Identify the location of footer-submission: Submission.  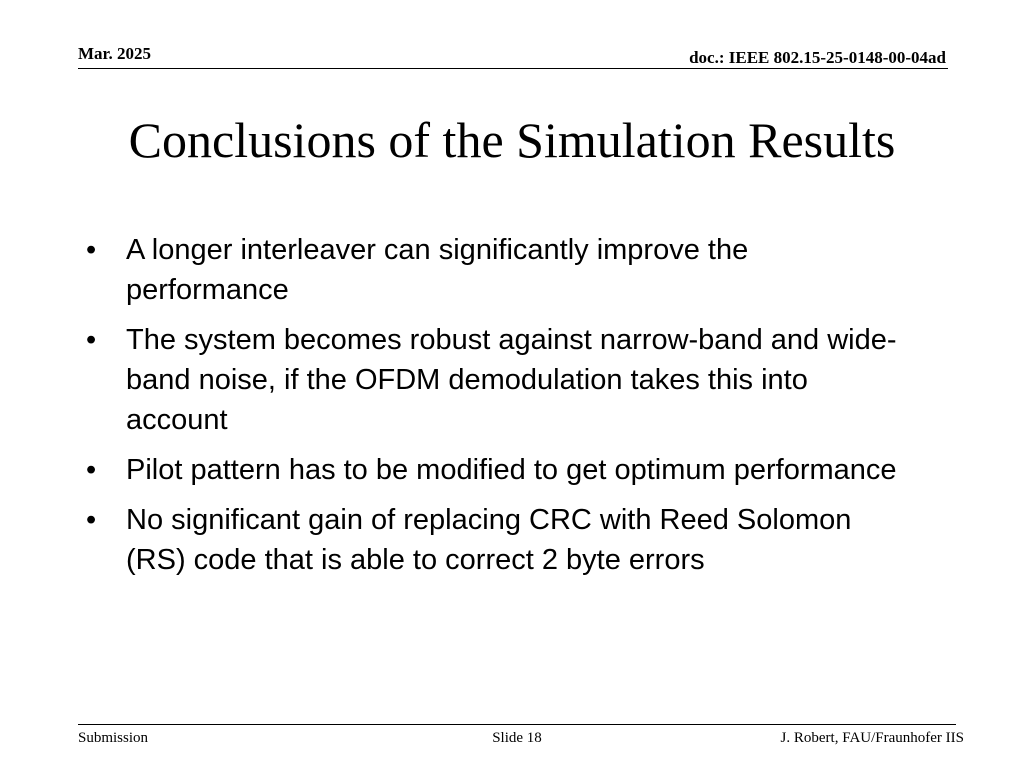
(113, 738).